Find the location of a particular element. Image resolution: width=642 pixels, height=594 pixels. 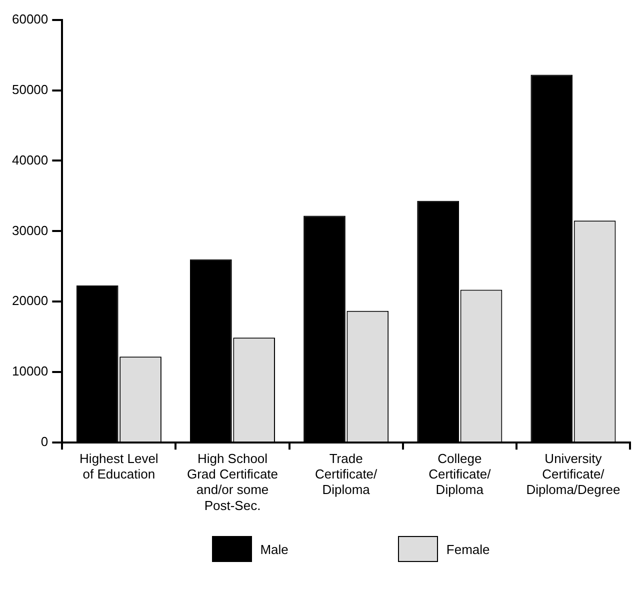

y-tick-label: 40000 is located at coordinates (30, 160).